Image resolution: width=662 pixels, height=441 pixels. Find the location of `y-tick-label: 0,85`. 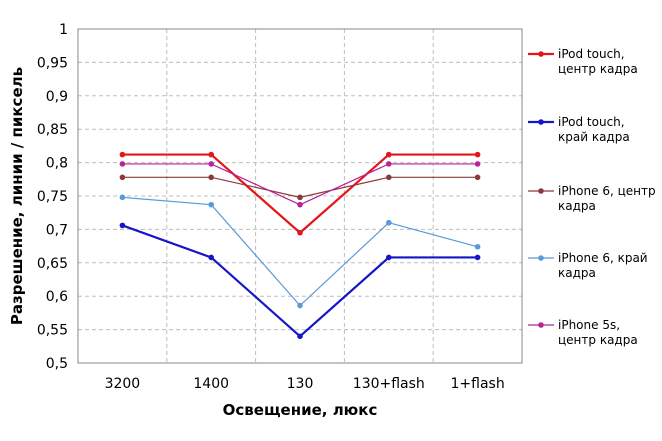

y-tick-label: 0,85 is located at coordinates (52, 130).